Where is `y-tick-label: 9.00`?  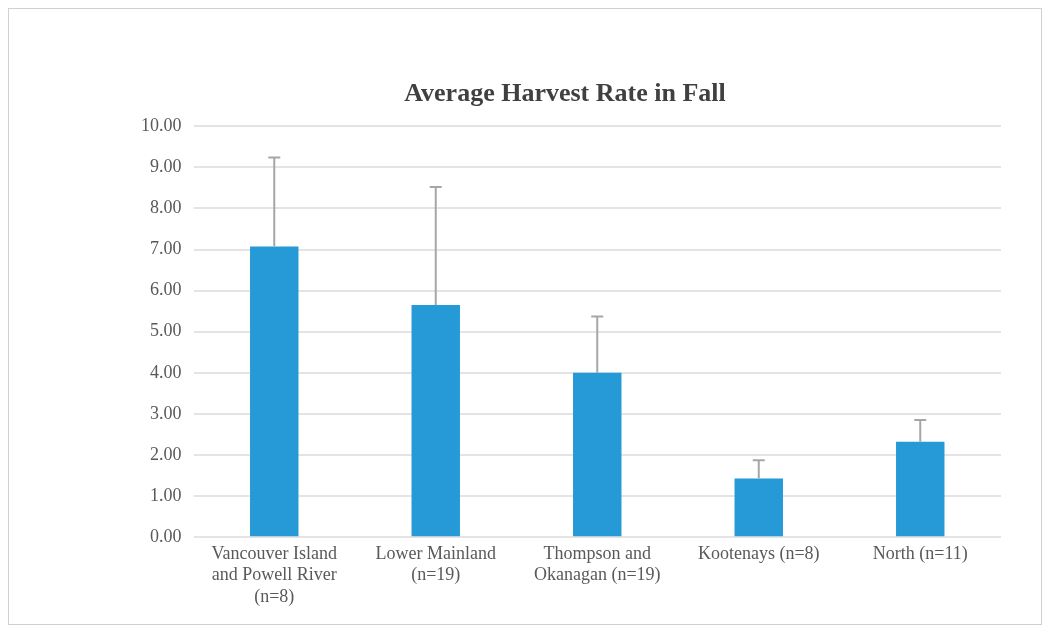
y-tick-label: 9.00 is located at coordinates (166, 166).